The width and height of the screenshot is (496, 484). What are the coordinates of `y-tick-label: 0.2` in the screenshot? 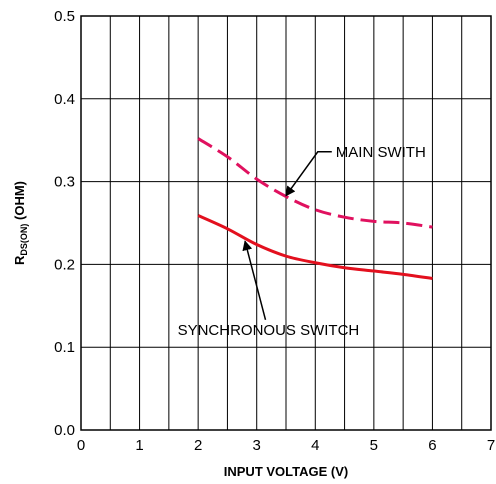 It's located at (64, 264).